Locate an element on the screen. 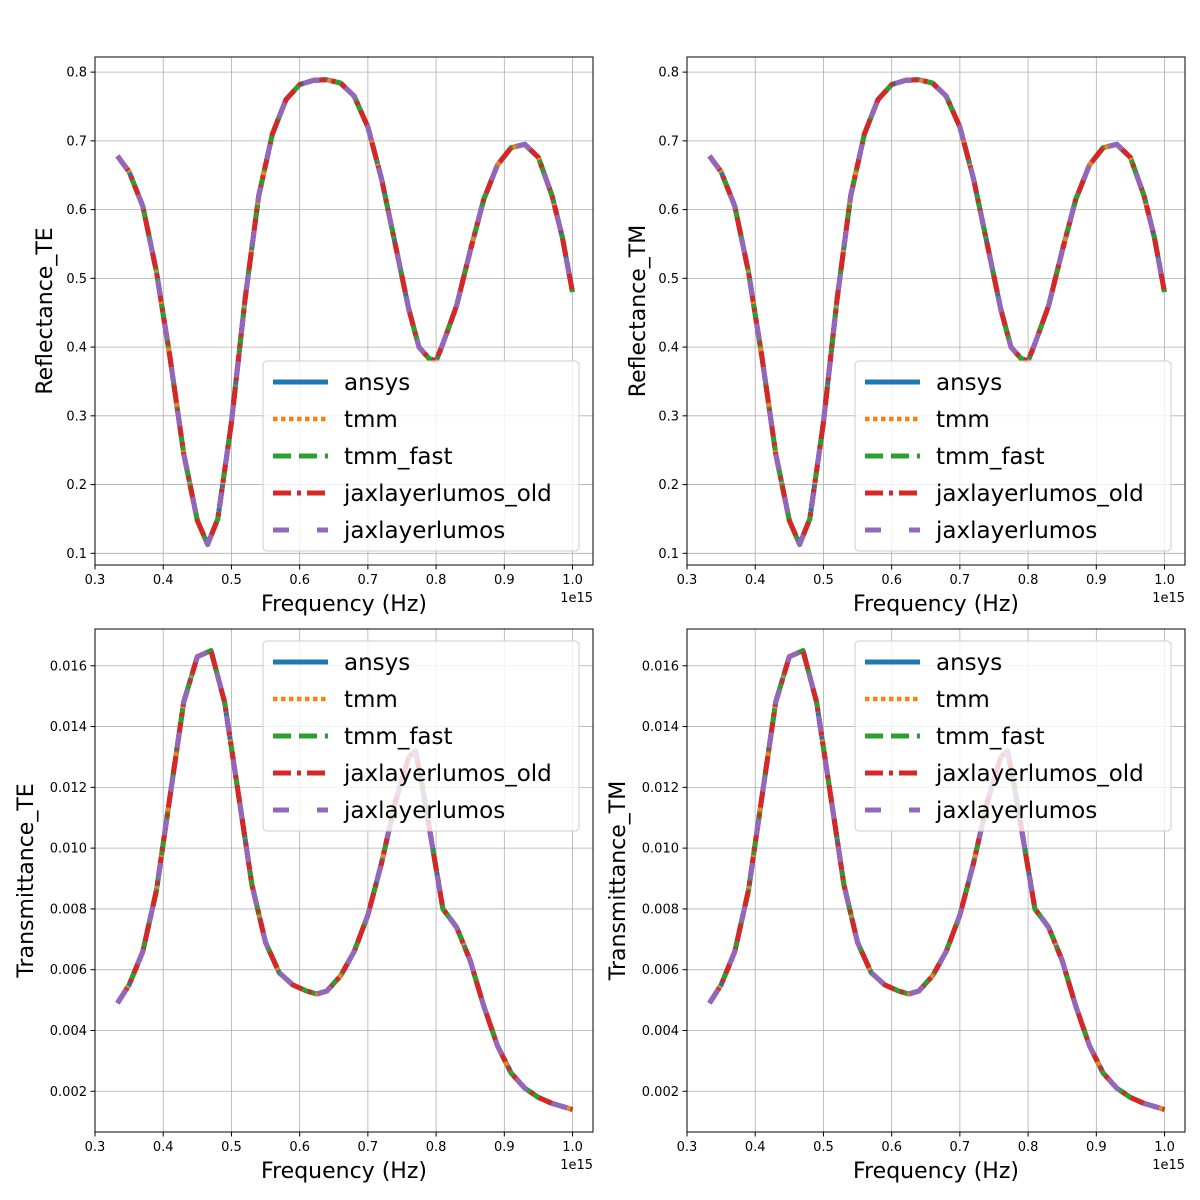  y-tick-label: 0.4 is located at coordinates (76, 348).